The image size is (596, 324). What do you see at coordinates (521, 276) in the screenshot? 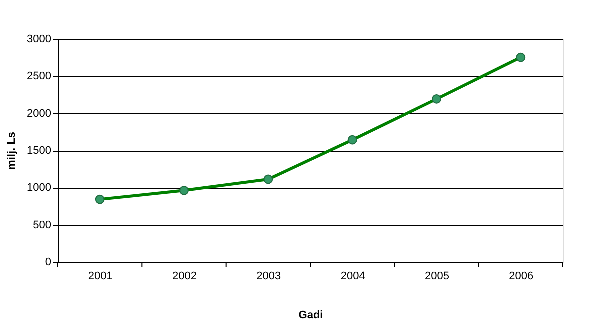
I see `x-tick-label: 2006` at bounding box center [521, 276].